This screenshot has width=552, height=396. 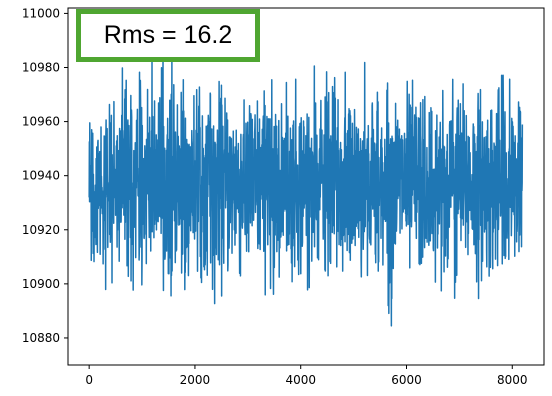 I want to click on x-tick-label: 6000, so click(x=406, y=380).